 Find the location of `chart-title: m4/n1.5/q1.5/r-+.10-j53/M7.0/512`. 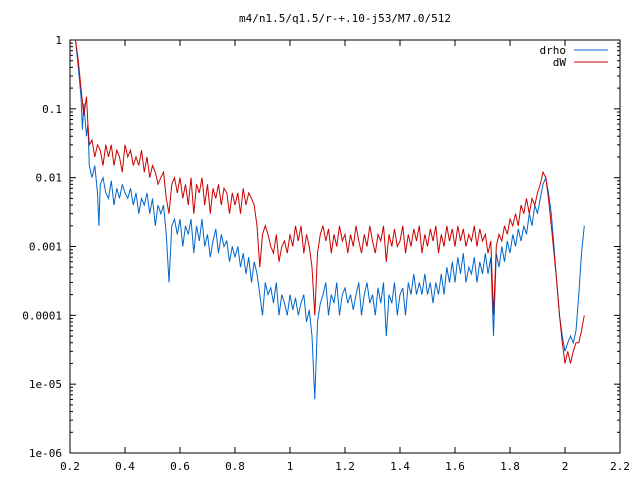

chart-title: m4/n1.5/q1.5/r-+.10-j53/M7.0/512 is located at coordinates (345, 18).